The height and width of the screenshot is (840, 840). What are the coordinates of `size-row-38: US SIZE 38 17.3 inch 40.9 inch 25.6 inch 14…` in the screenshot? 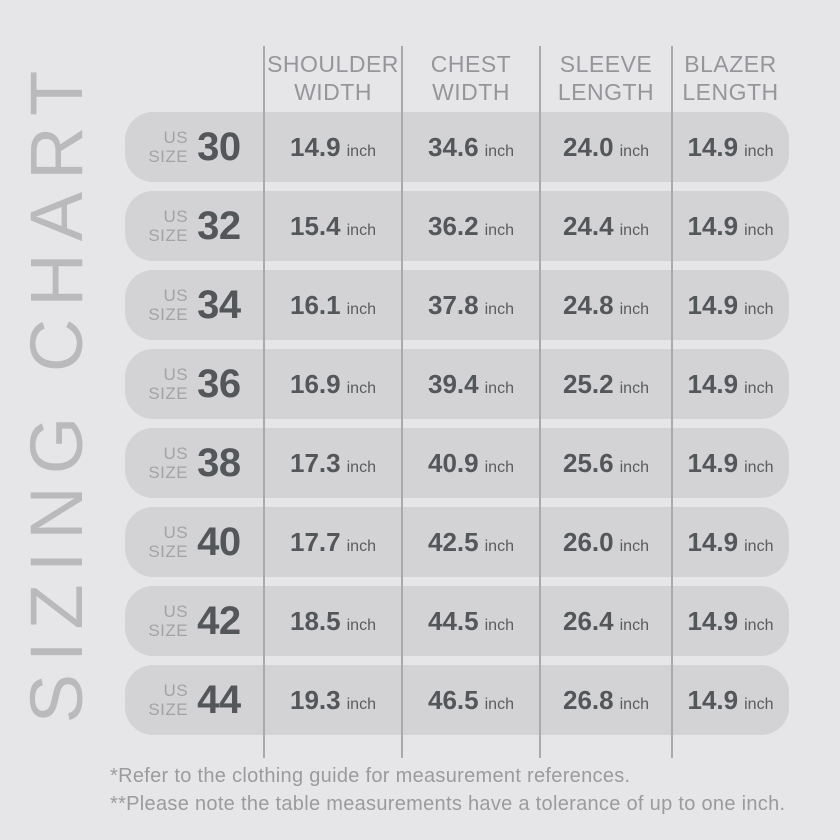 It's located at (457, 463).